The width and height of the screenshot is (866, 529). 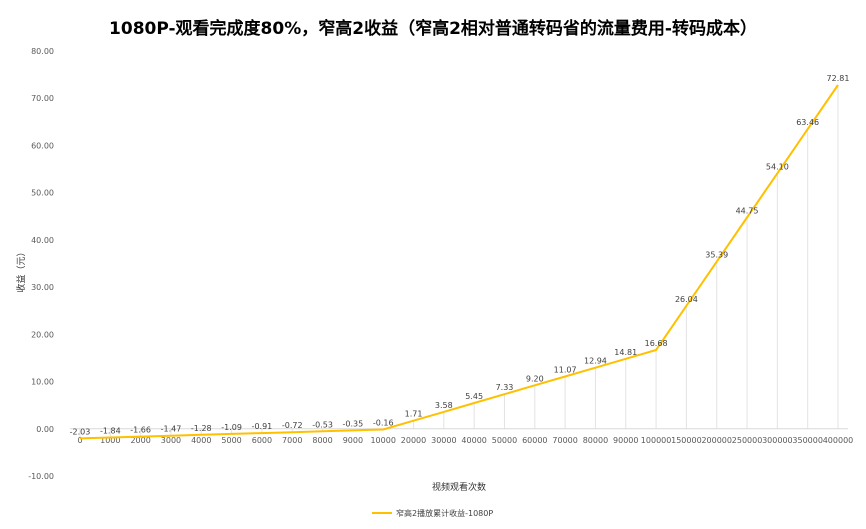 I want to click on x-tick-label: 250000, so click(x=747, y=440).